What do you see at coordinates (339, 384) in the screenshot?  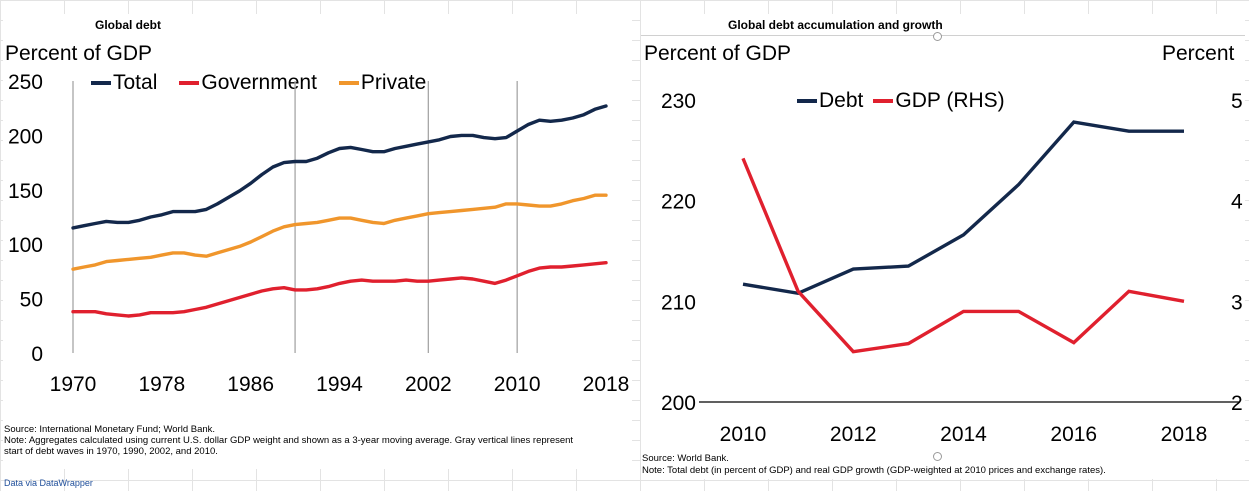 I see `x-tick-1994: 1994` at bounding box center [339, 384].